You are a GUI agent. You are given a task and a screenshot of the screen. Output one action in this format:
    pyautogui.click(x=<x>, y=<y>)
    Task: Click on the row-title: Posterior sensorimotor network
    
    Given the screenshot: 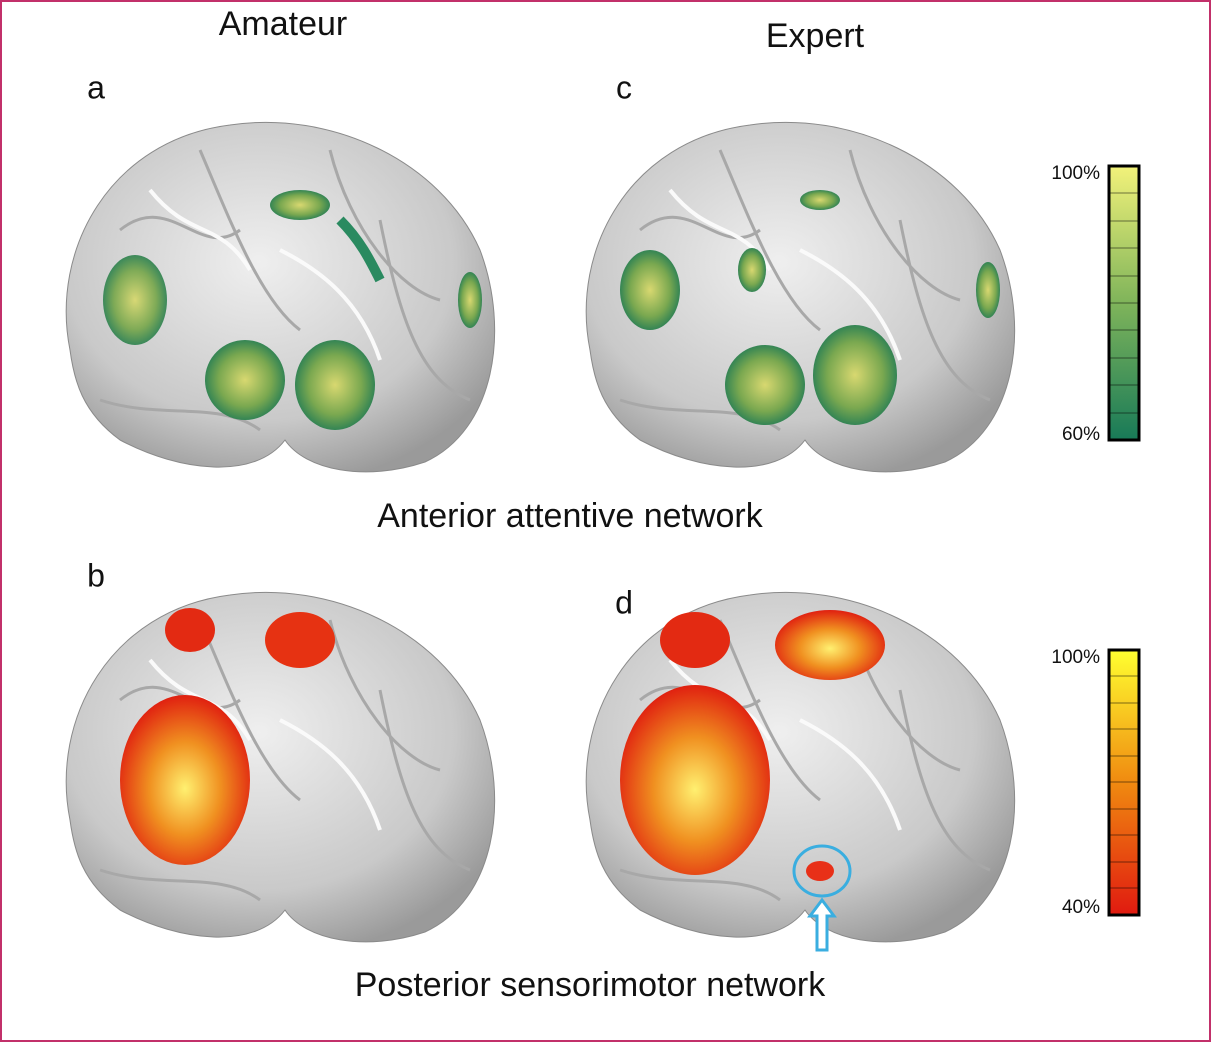 What is the action you would take?
    pyautogui.click(x=591, y=985)
    